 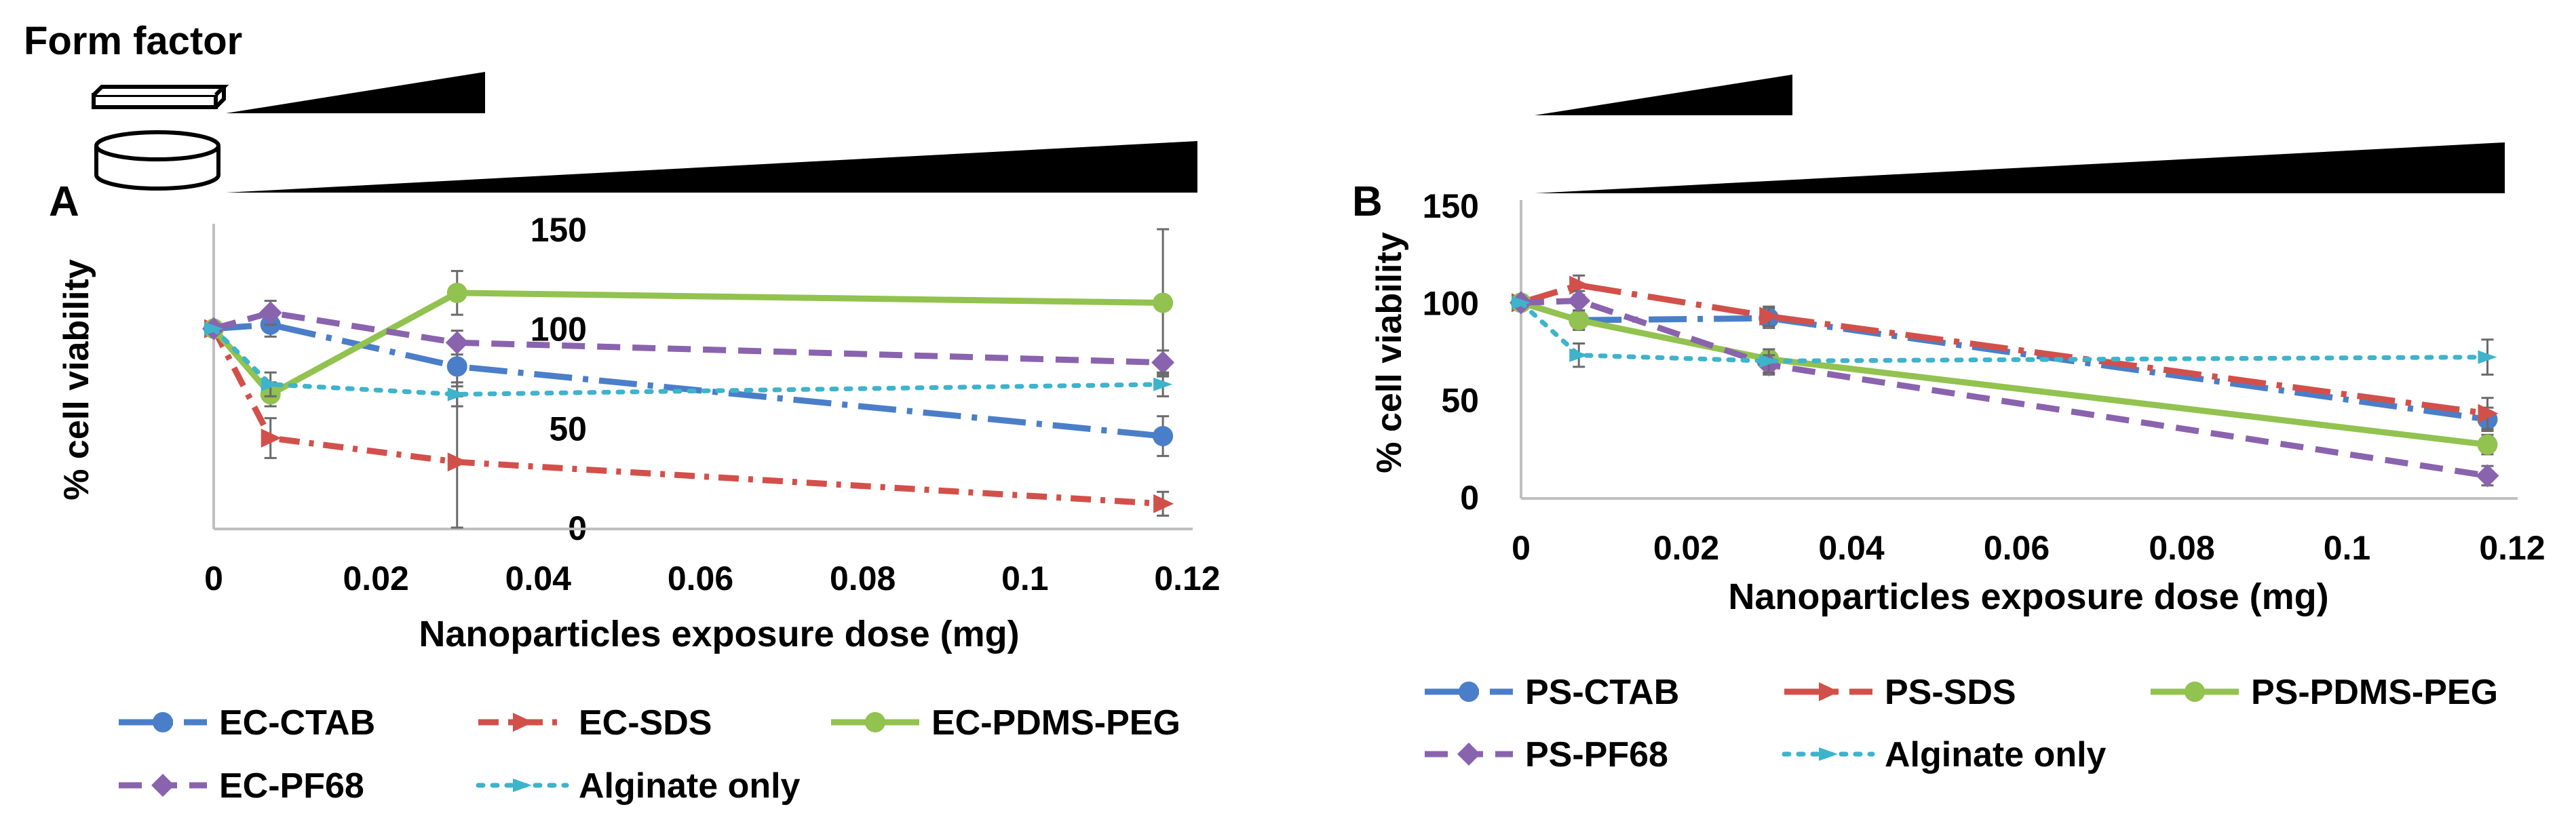 What do you see at coordinates (2004, 331) in the screenshot?
I see `alginate-only-b-line` at bounding box center [2004, 331].